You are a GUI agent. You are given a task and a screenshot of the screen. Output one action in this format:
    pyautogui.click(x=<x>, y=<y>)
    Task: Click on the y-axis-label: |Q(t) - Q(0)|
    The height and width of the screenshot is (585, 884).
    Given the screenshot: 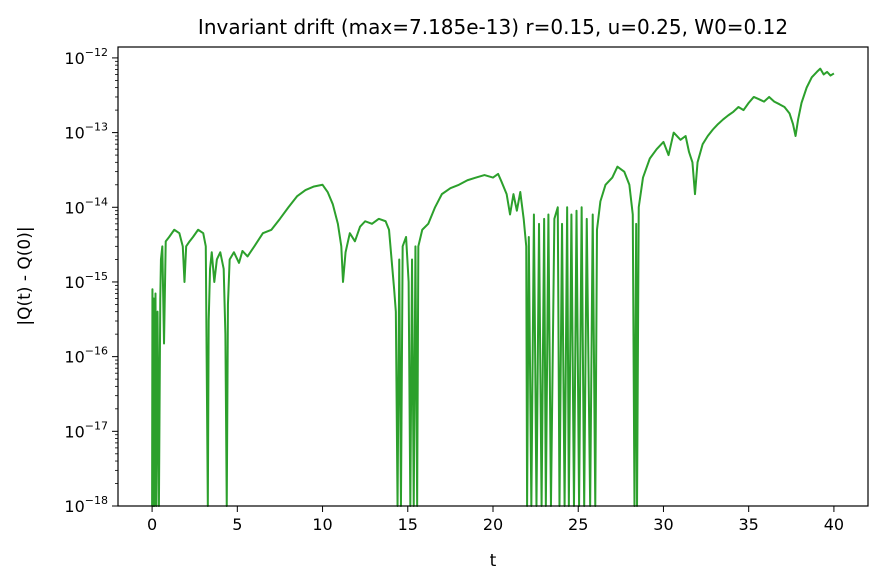 What is the action you would take?
    pyautogui.click(x=25, y=275)
    